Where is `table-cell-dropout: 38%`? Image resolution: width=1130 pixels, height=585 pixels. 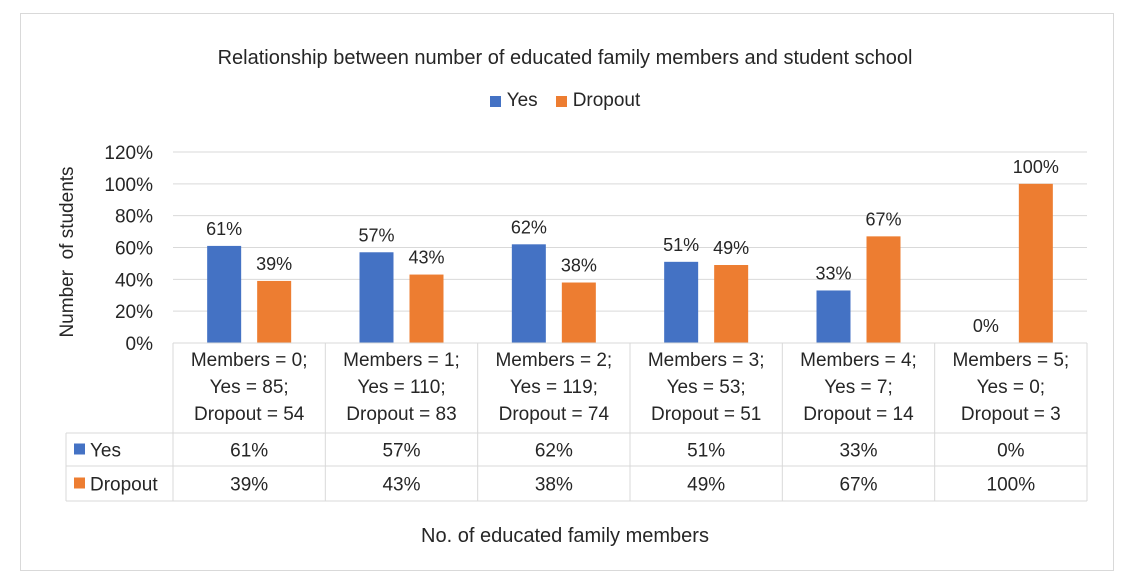
table-cell-dropout: 38% is located at coordinates (554, 485).